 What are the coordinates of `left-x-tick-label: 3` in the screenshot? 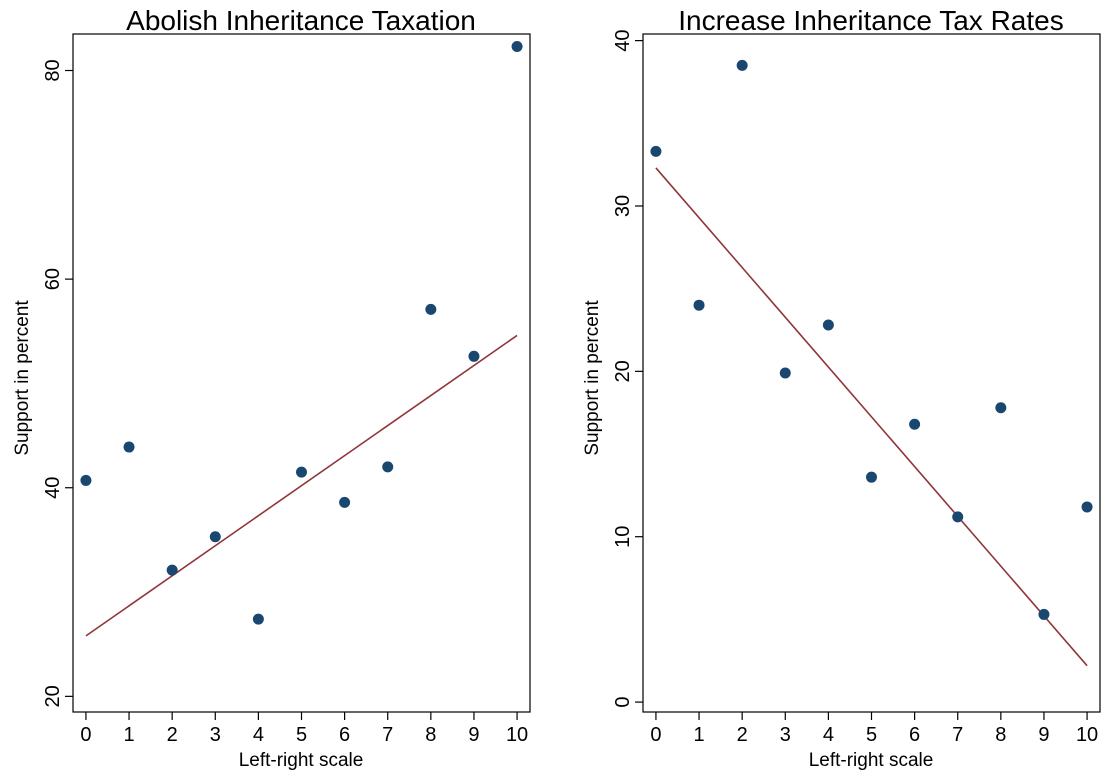 It's located at (215, 735).